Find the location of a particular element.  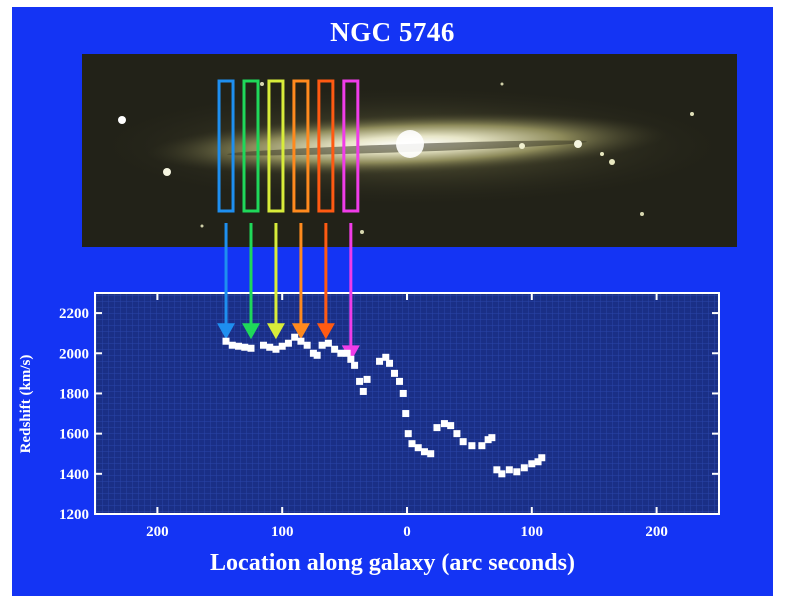

y-tick-label: 1200 is located at coordinates (74, 515).